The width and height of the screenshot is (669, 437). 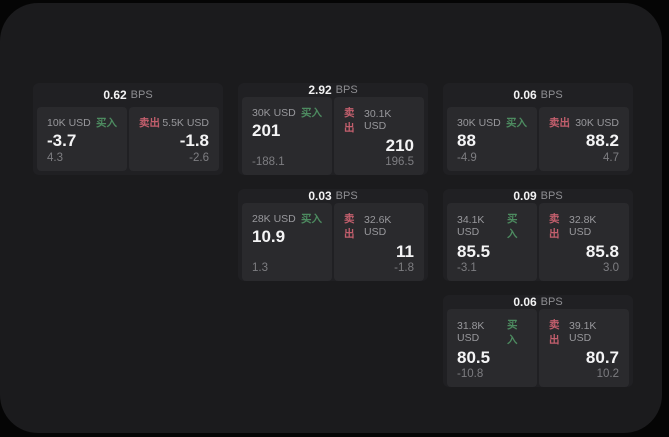 I want to click on buy-panel-header: 34.1K USD 买入, so click(x=492, y=226).